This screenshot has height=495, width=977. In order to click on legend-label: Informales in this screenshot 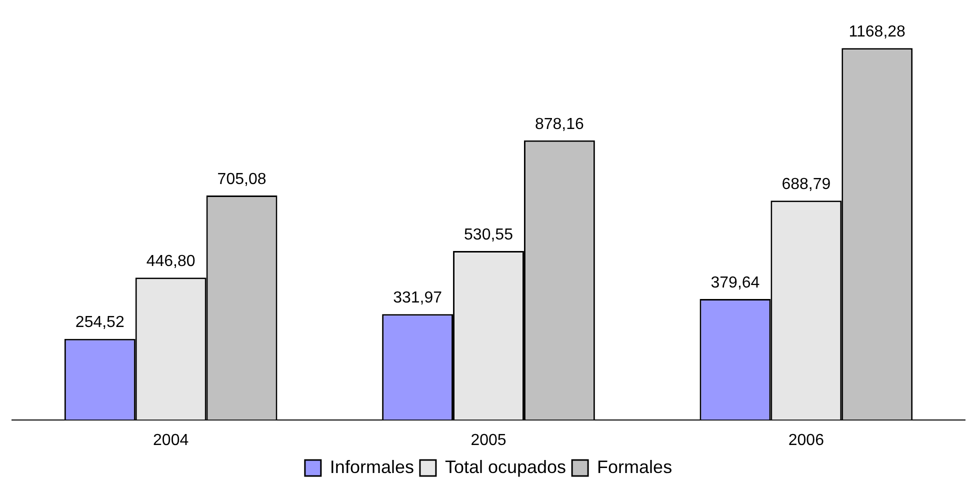, I will do `click(372, 466)`.